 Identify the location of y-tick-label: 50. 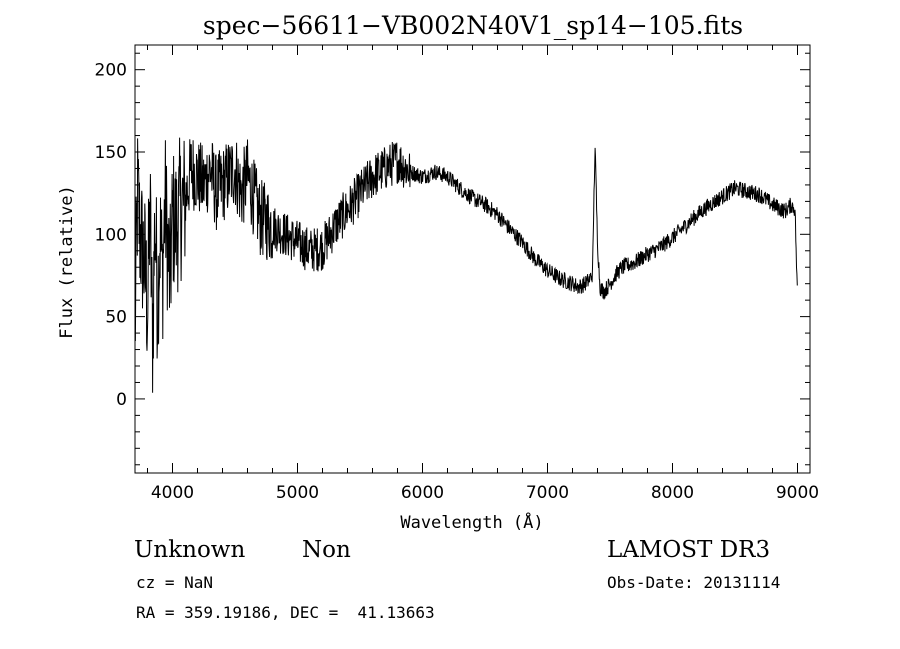
(116, 318).